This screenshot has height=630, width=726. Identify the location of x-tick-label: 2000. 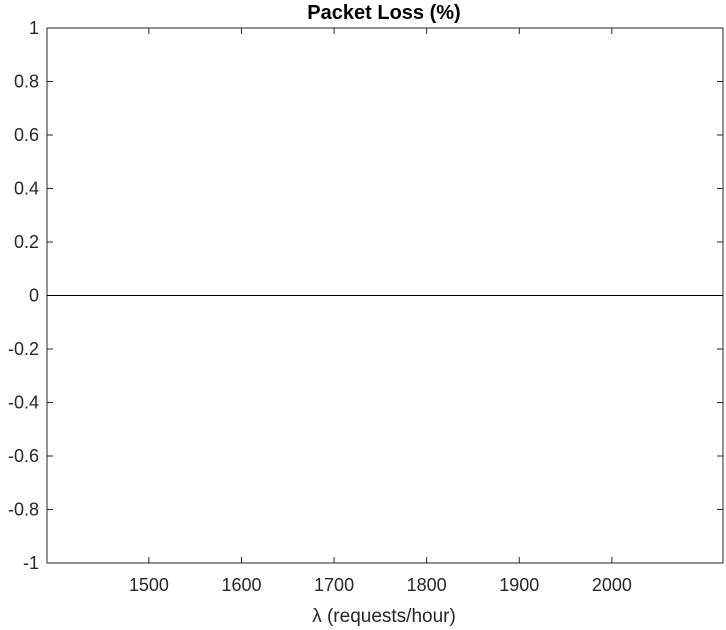
(612, 585).